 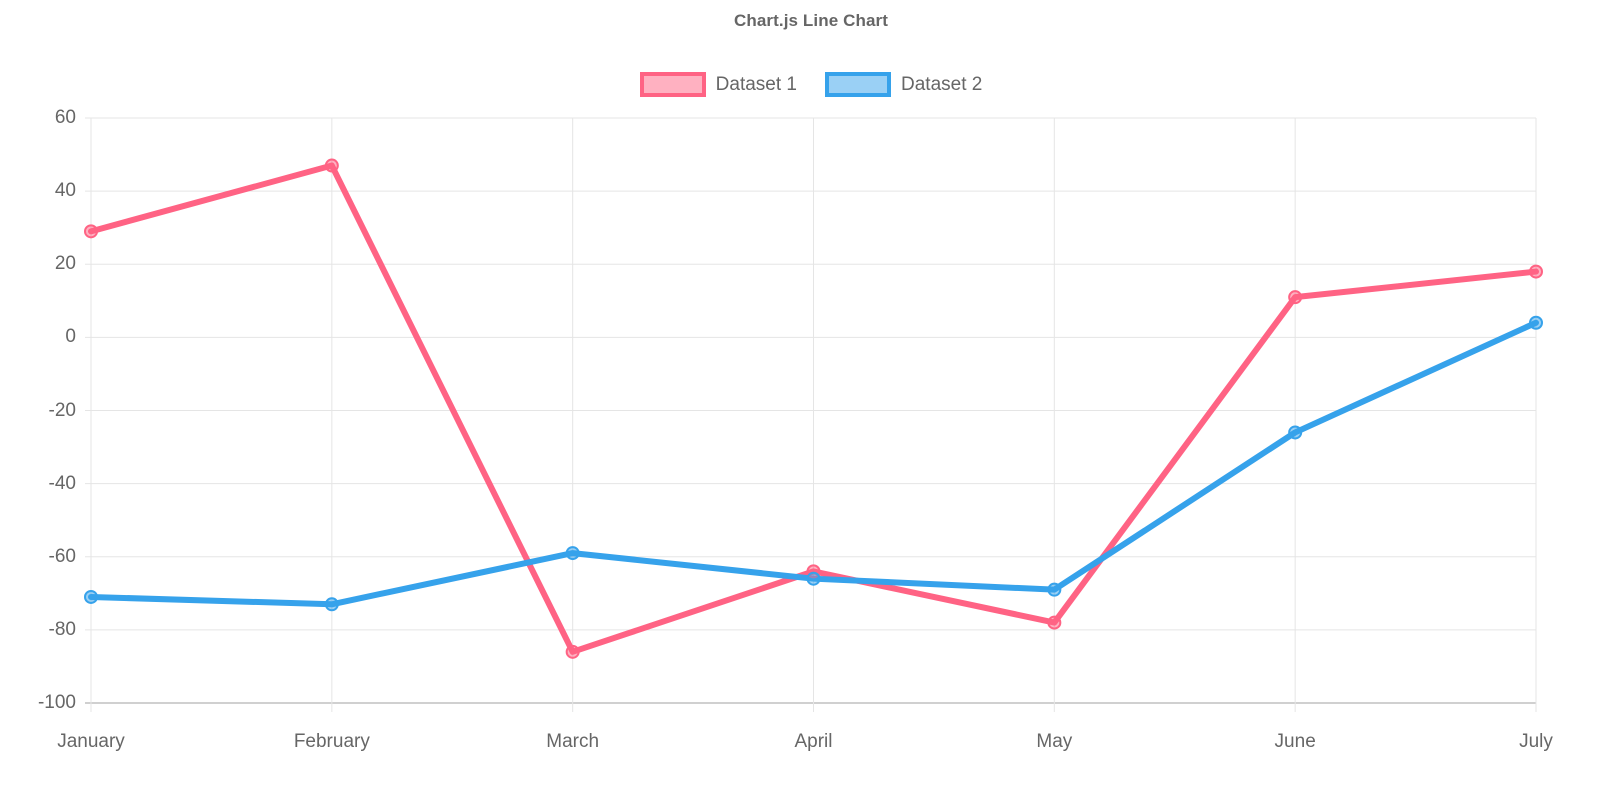 What do you see at coordinates (62, 483) in the screenshot?
I see `y-axis-tick-label: -40` at bounding box center [62, 483].